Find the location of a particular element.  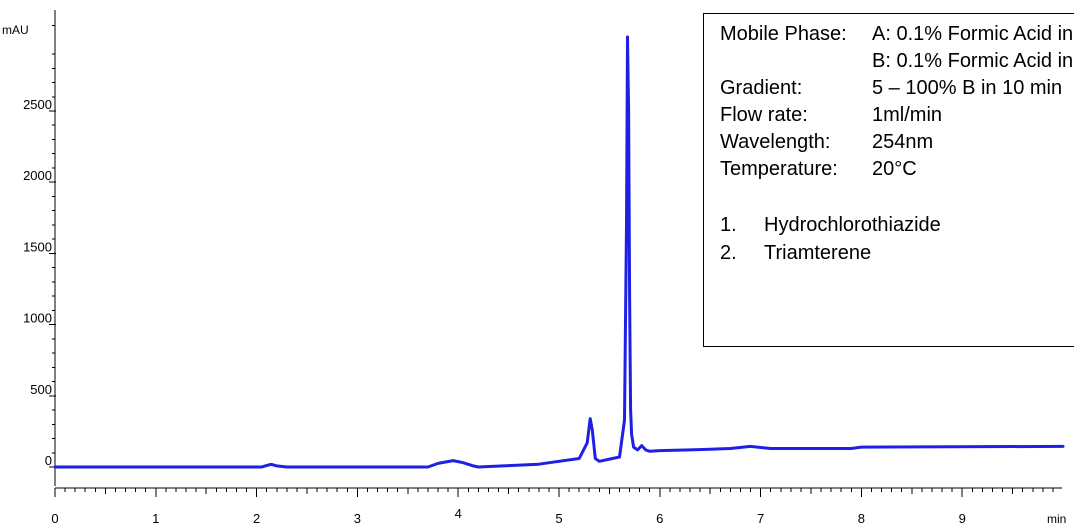

annotation-row-gradient: Gradient: 5 – 100% B in 10 min is located at coordinates (891, 88).